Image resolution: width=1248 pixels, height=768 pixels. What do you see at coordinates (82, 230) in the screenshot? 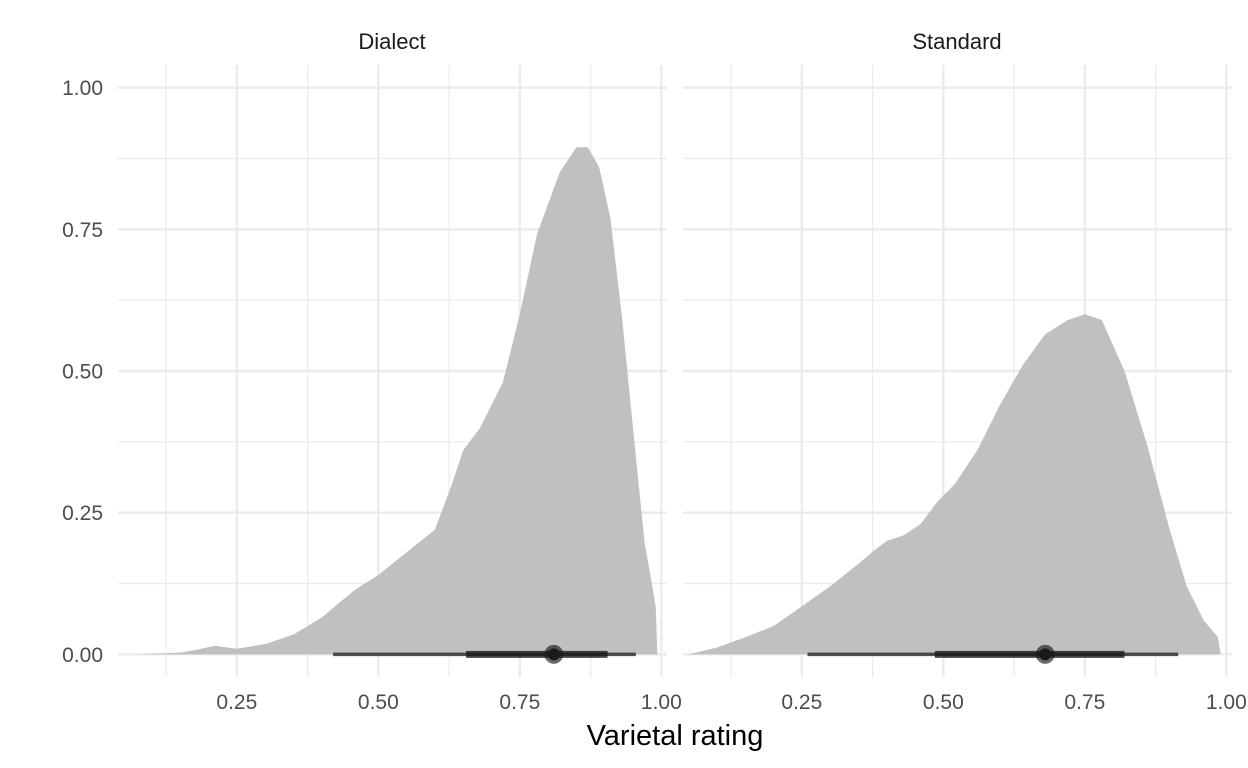
I see `y-tick-label: 0.75` at bounding box center [82, 230].